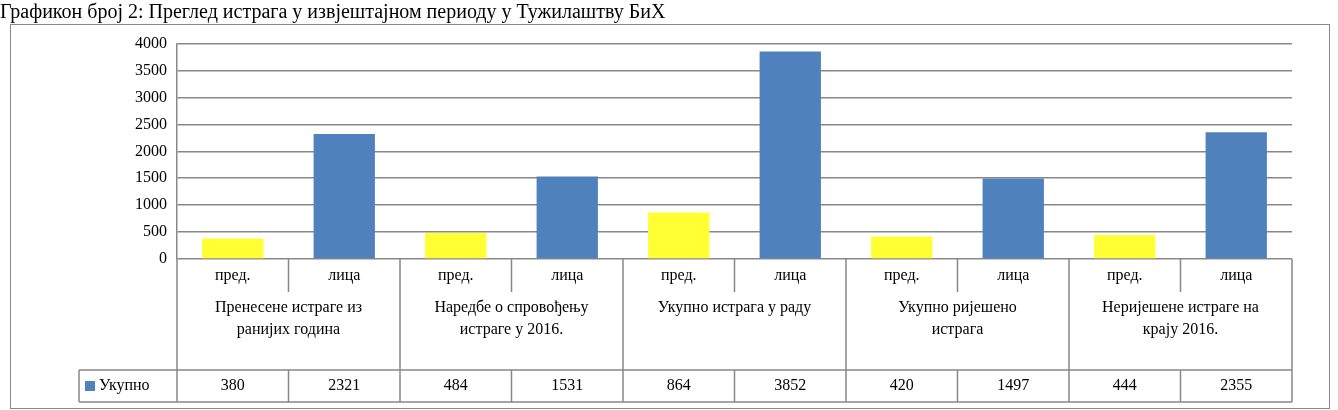 The width and height of the screenshot is (1338, 410). Describe the element at coordinates (567, 385) in the screenshot. I see `data-label: 1531` at that location.